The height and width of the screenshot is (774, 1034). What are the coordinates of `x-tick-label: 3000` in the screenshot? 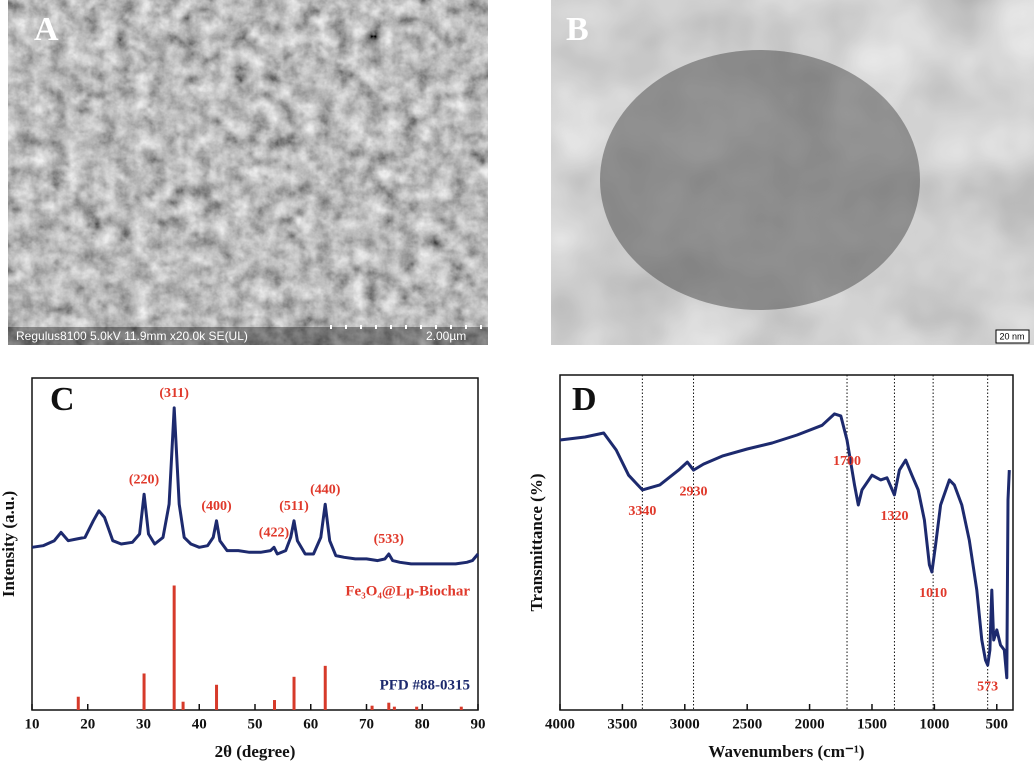 It's located at (685, 724).